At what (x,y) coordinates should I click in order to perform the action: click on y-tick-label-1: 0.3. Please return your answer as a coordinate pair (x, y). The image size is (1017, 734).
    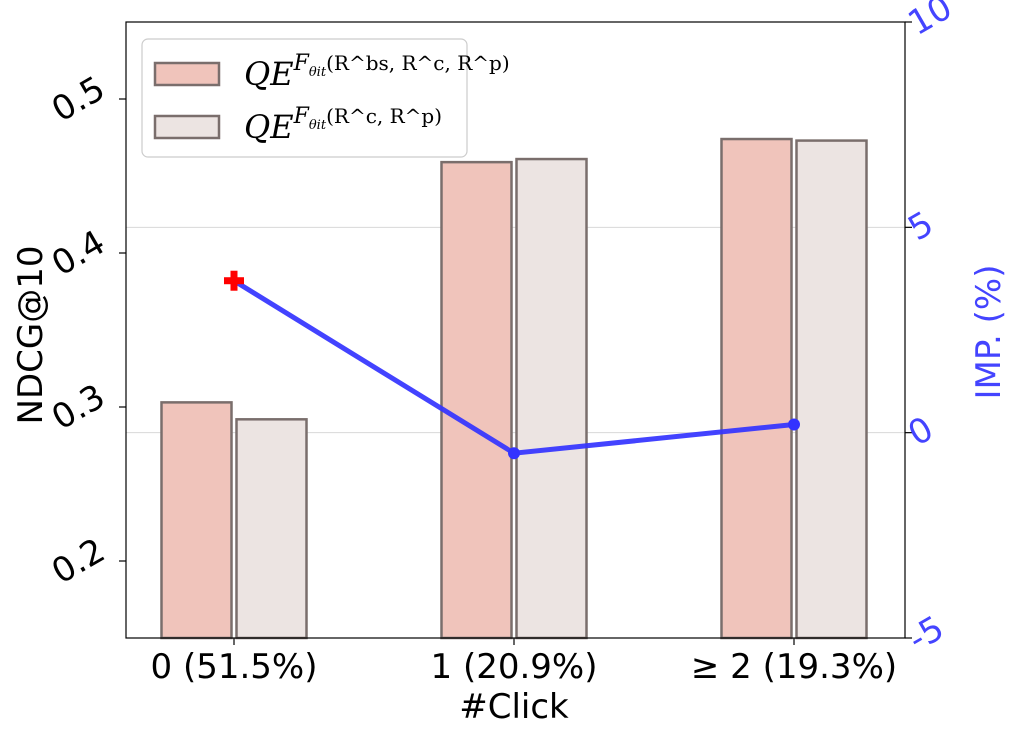
    Looking at the image, I should click on (78, 408).